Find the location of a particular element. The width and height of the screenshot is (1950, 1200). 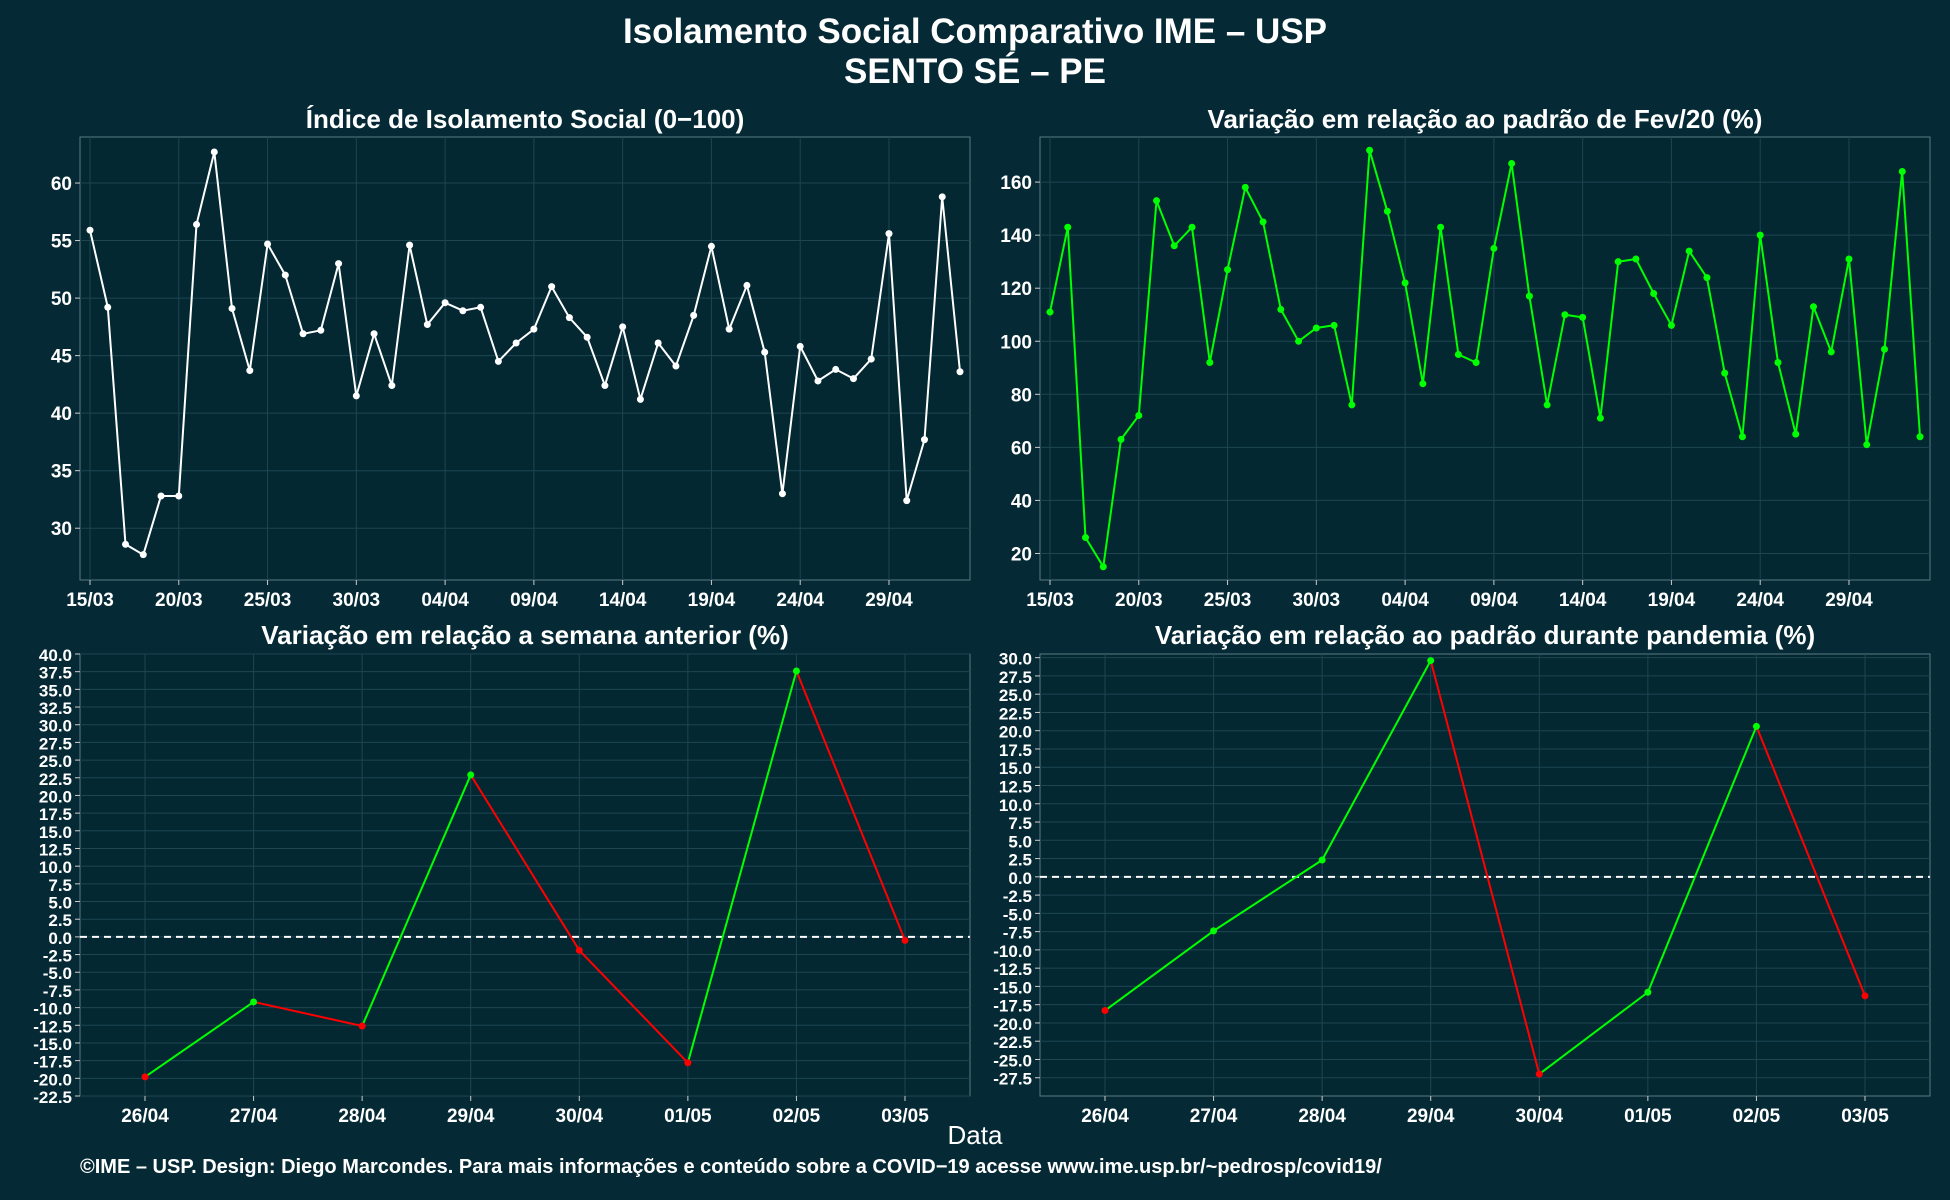

chart-panel-2-ytick-label: 20 is located at coordinates (1021, 554).